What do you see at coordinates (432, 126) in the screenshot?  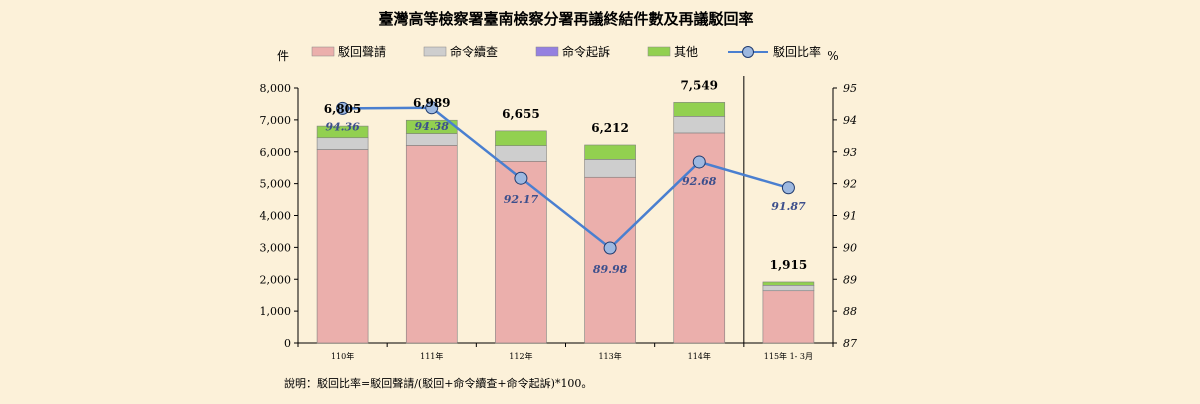 I see `rate-label: 94.38` at bounding box center [432, 126].